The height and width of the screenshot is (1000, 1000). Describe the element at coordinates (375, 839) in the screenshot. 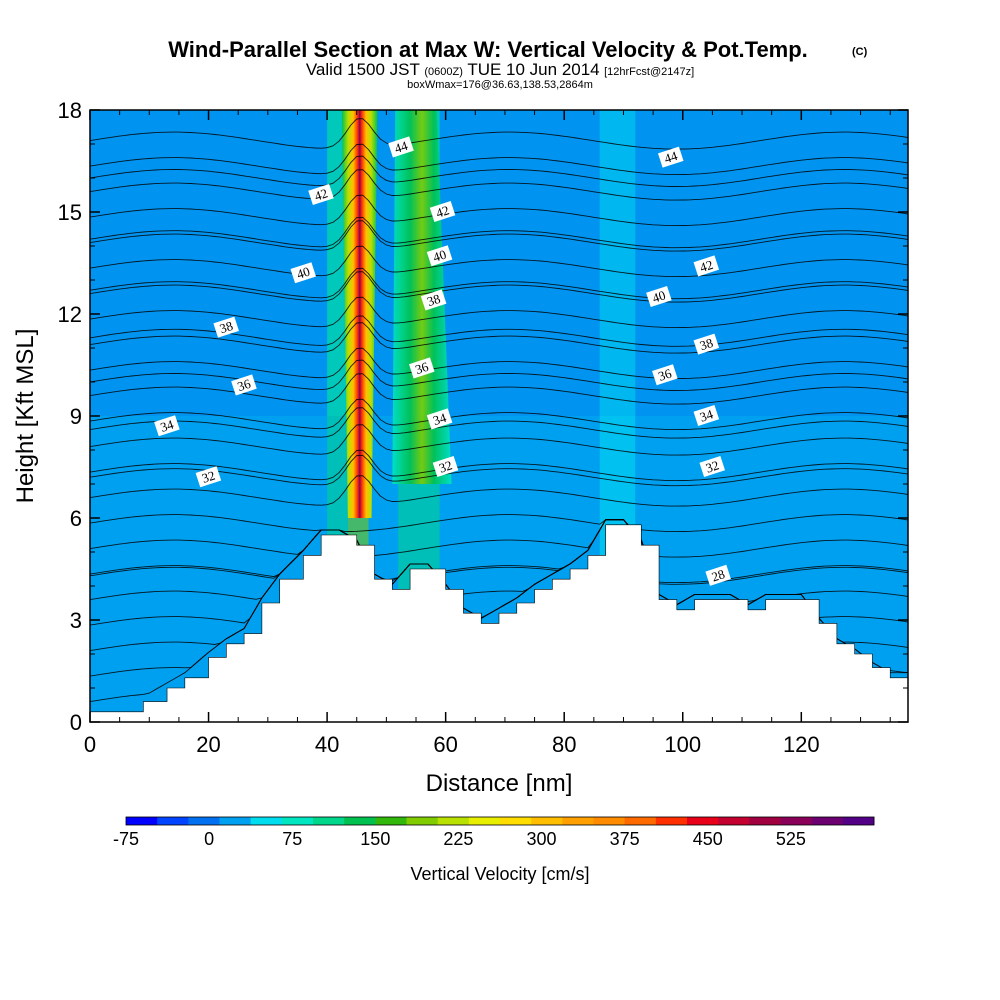

I see `colorbar-tick-label: 150` at that location.